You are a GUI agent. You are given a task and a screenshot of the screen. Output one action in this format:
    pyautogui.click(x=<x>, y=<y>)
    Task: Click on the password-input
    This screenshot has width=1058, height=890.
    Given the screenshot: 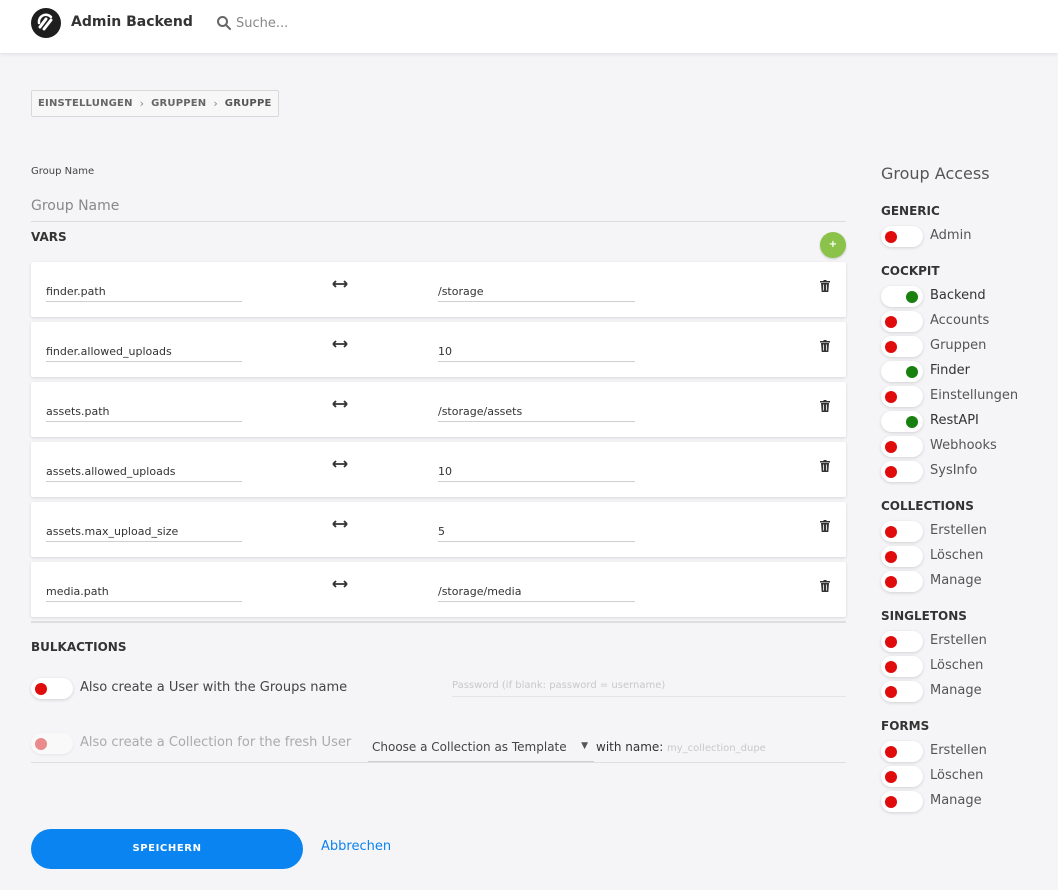 What is the action you would take?
    pyautogui.click(x=649, y=686)
    